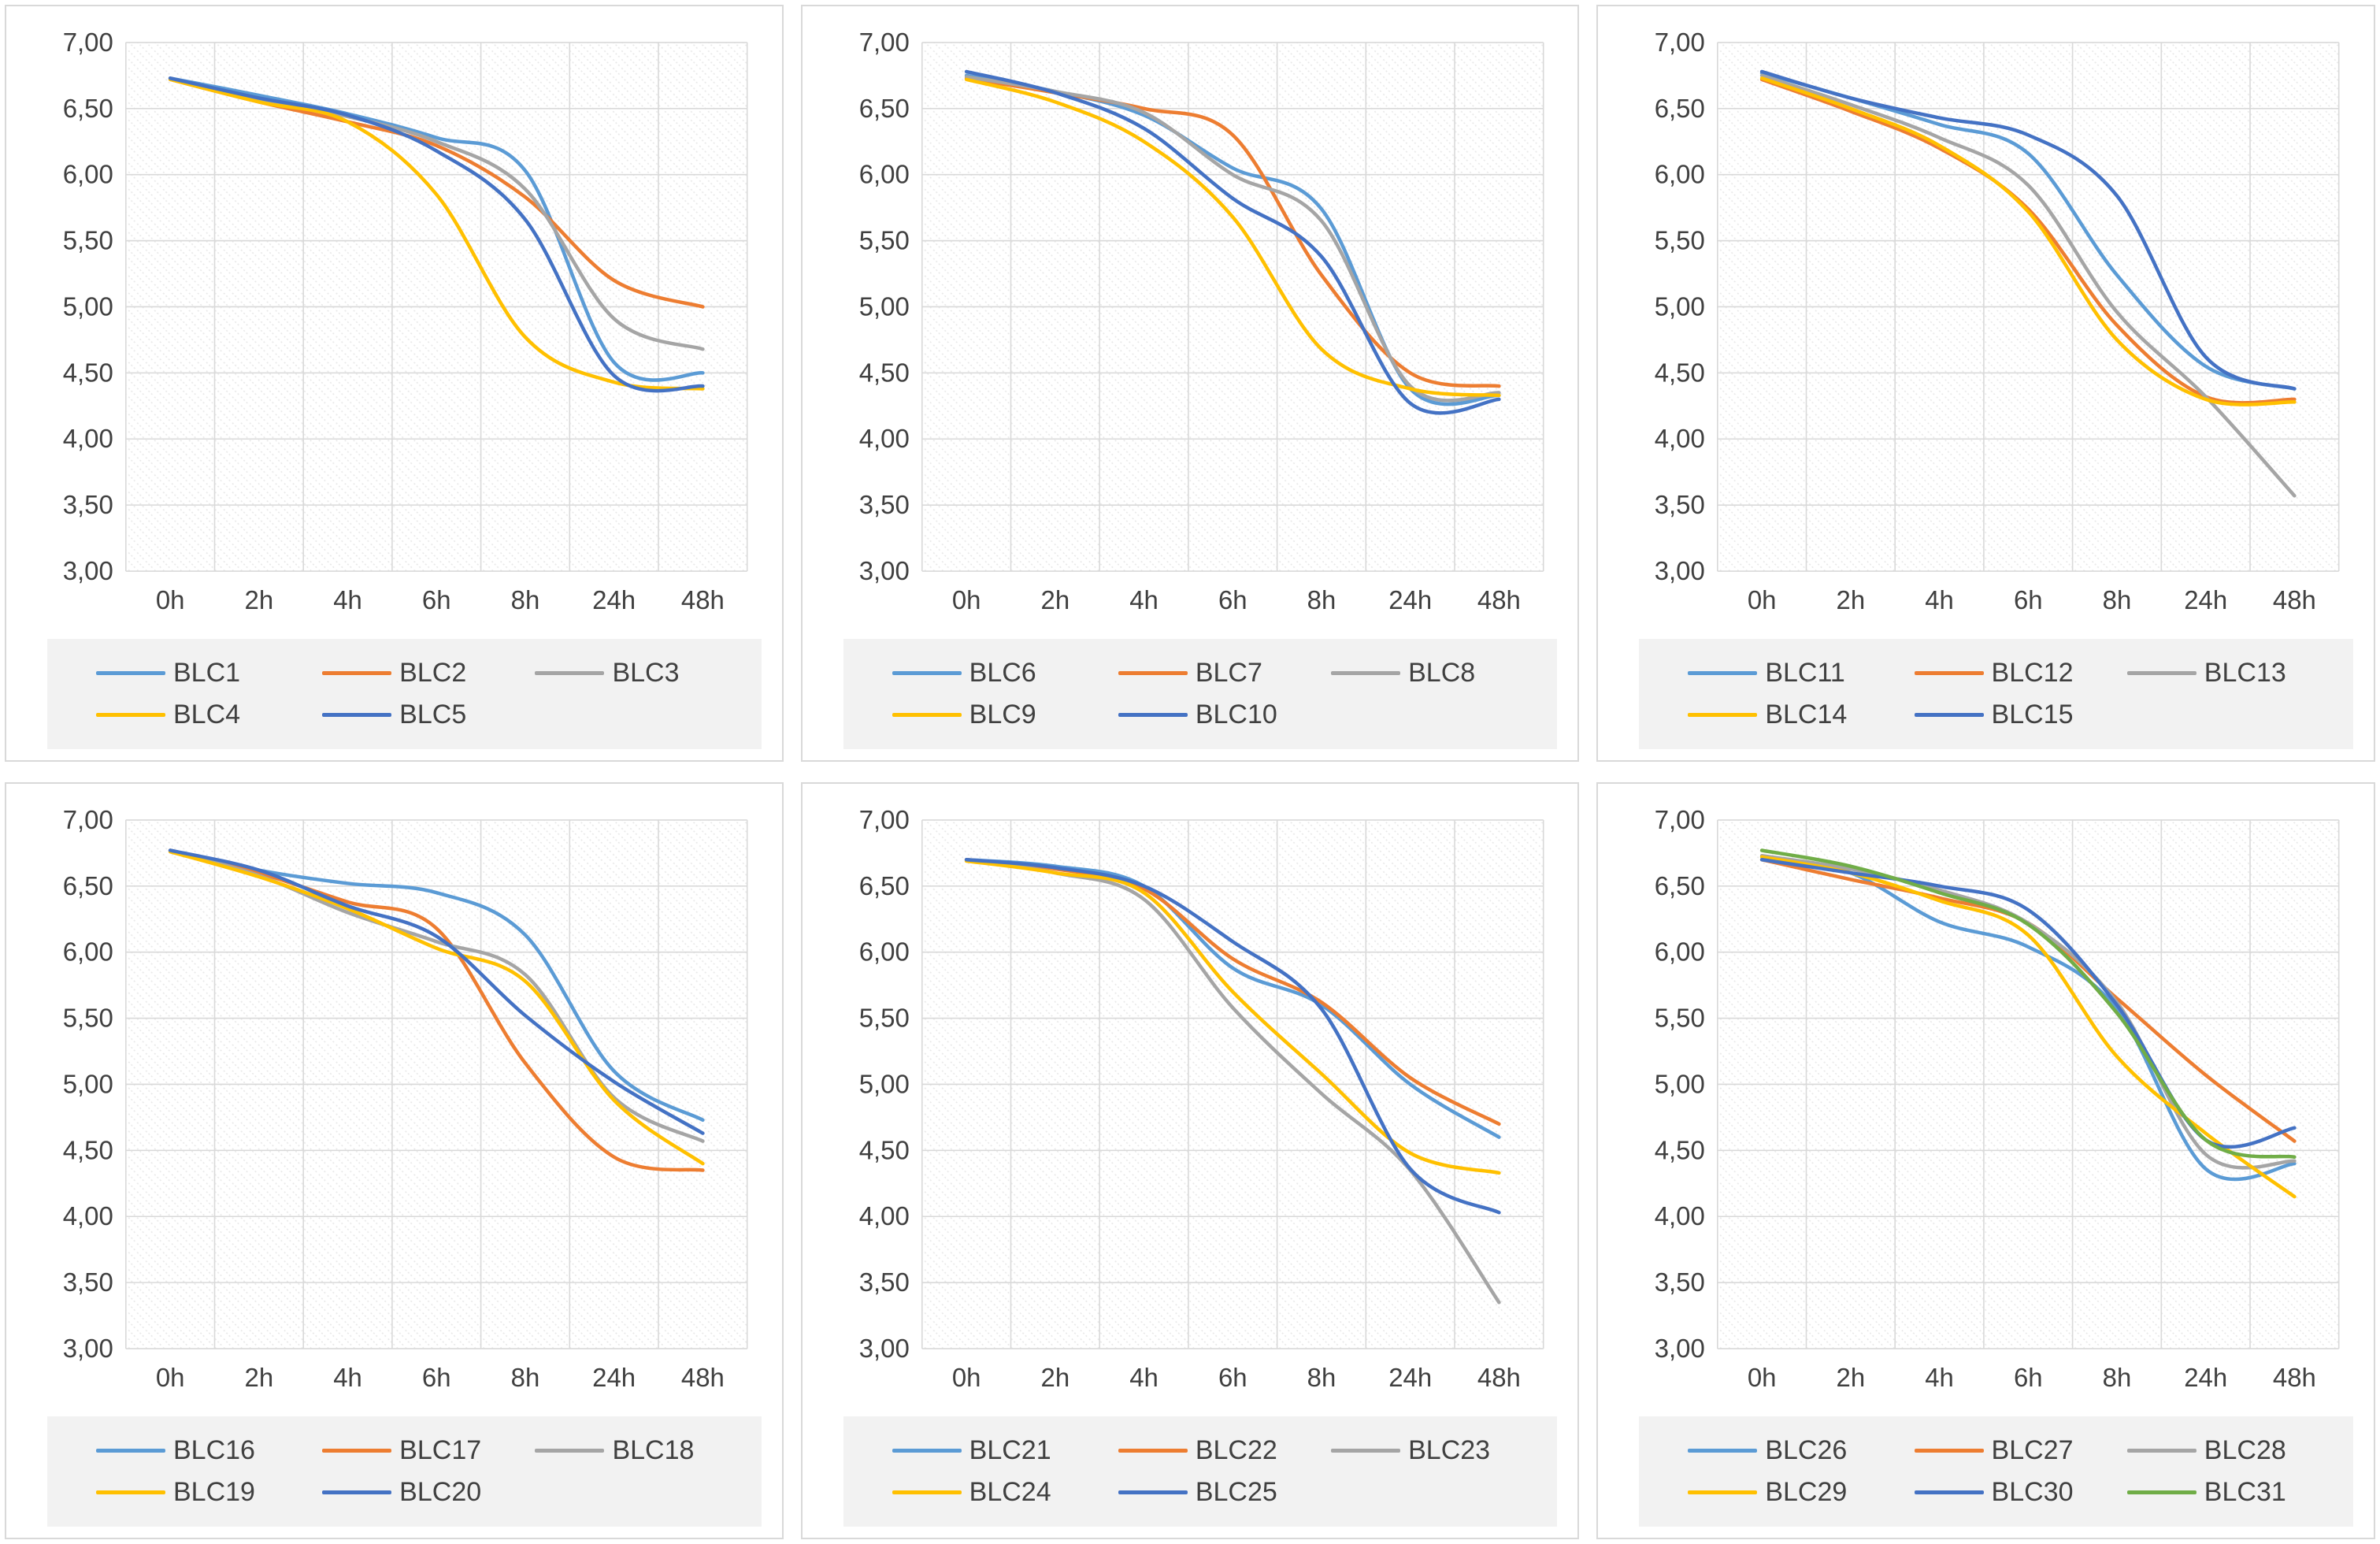 The width and height of the screenshot is (2380, 1544). I want to click on y-axis-tick-labels: 7,00 6,50 6,00 5,50 5,00 4,50 4,00 3,50 3,00, so click(884, 306).